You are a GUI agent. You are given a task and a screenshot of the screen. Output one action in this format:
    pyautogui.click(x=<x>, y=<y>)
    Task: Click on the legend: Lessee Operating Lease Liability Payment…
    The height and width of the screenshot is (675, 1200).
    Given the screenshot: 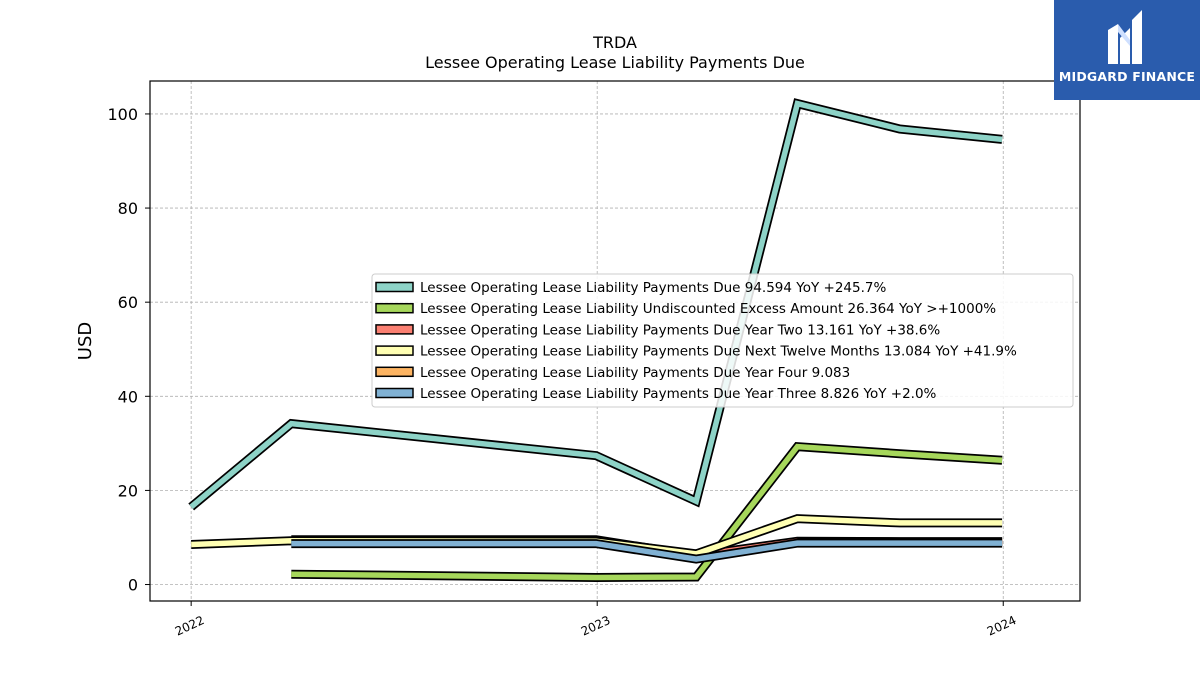 What is the action you would take?
    pyautogui.click(x=722, y=340)
    